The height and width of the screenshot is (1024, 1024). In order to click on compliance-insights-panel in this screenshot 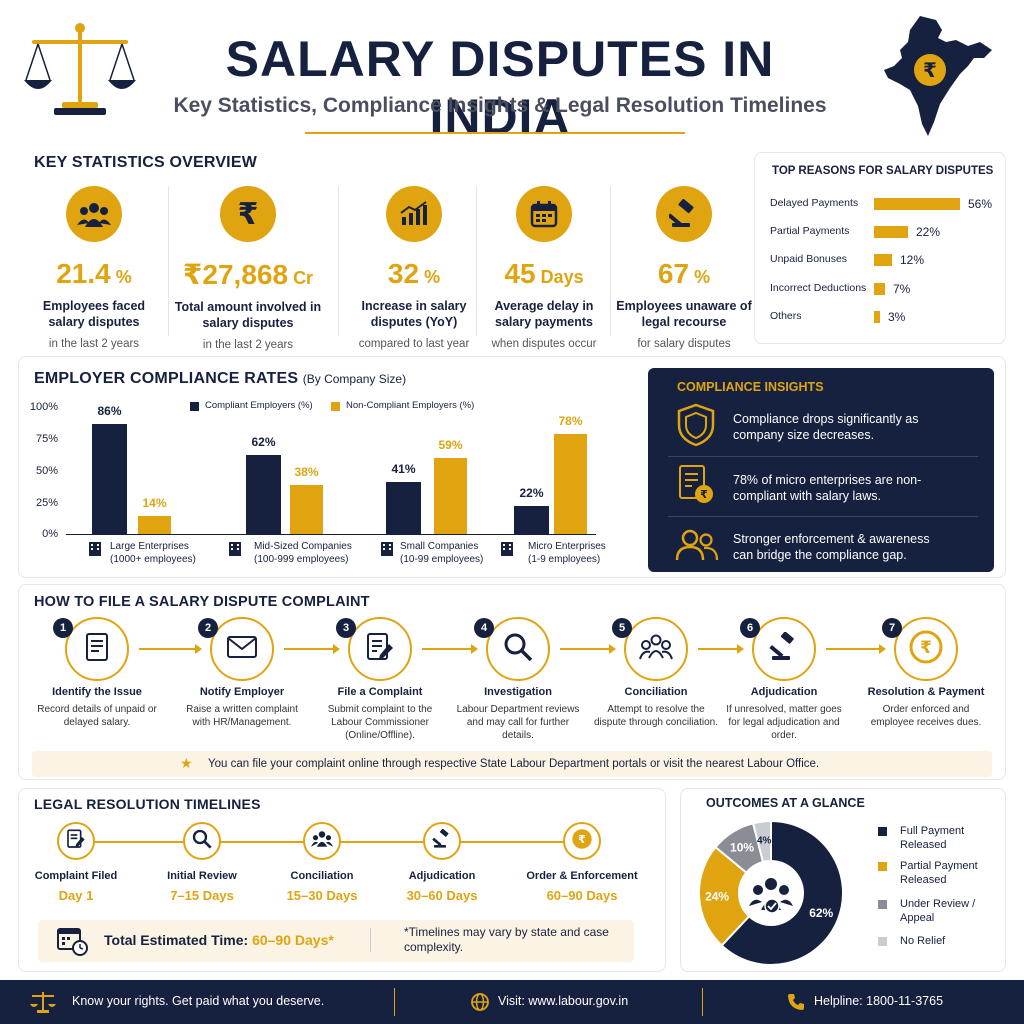, I will do `click(821, 470)`.